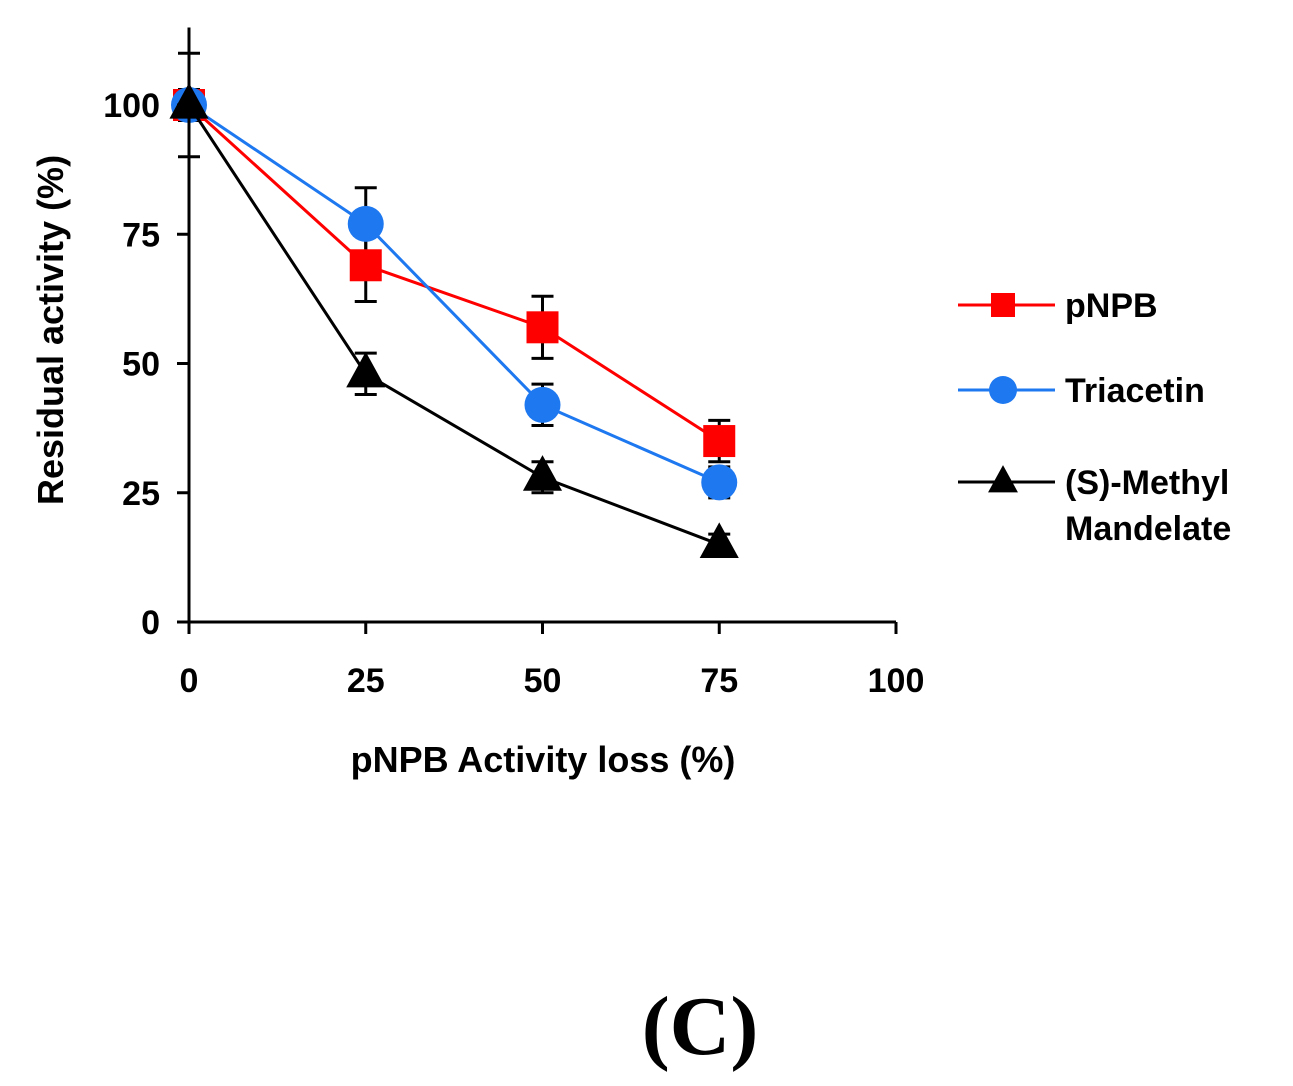 This screenshot has width=1293, height=1086. I want to click on legend-item: pNPB, so click(1058, 306).